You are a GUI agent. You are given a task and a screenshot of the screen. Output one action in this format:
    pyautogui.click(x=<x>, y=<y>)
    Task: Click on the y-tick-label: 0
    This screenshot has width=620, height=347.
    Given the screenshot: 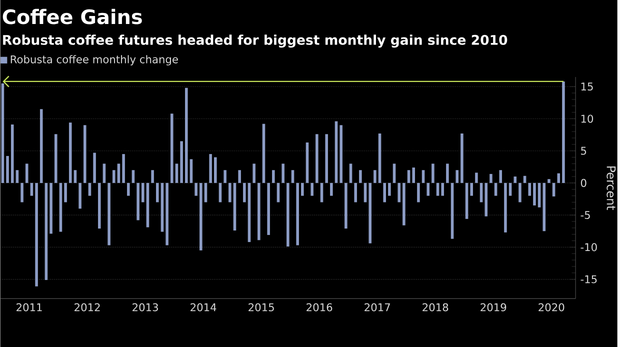 What is the action you would take?
    pyautogui.click(x=583, y=182)
    